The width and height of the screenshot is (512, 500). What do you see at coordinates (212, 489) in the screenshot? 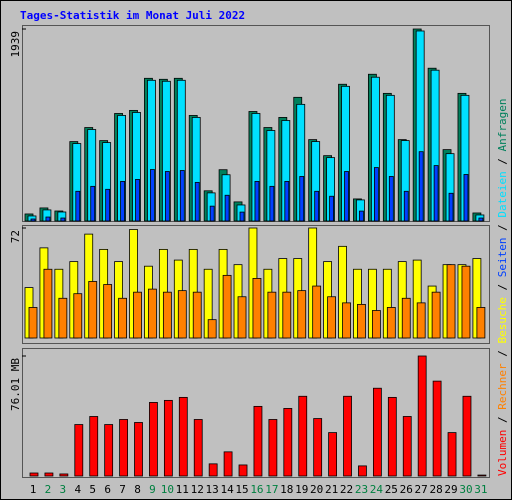
I see `x-tick-label: 13` at bounding box center [212, 489].